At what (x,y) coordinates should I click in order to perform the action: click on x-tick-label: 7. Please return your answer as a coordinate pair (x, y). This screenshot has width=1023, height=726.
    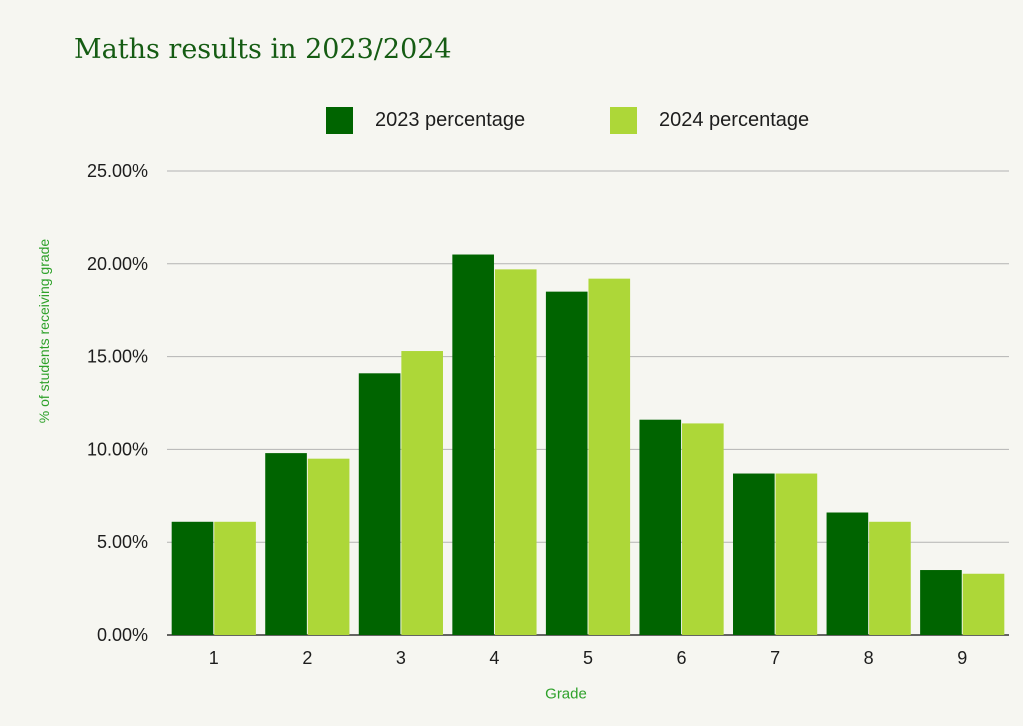
    Looking at the image, I should click on (775, 658).